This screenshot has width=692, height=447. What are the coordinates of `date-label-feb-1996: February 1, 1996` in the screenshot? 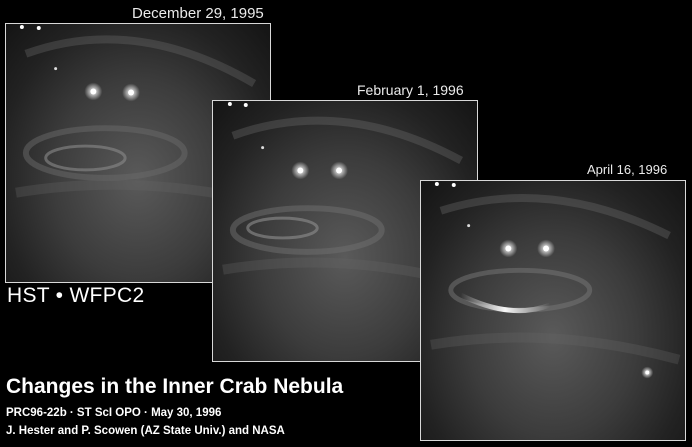 It's located at (410, 90).